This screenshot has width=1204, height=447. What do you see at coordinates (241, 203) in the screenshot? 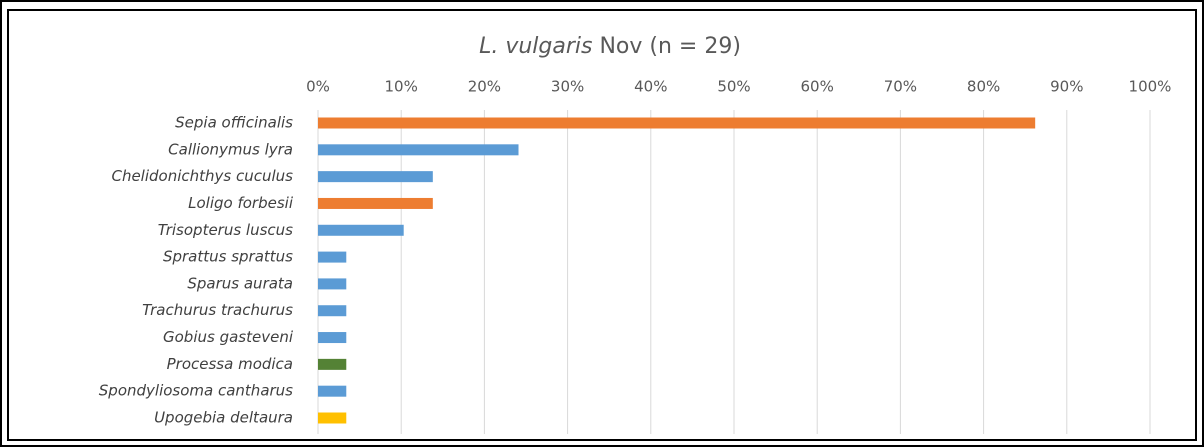
I see `y-tick-label: Loligo forbesii` at bounding box center [241, 203].